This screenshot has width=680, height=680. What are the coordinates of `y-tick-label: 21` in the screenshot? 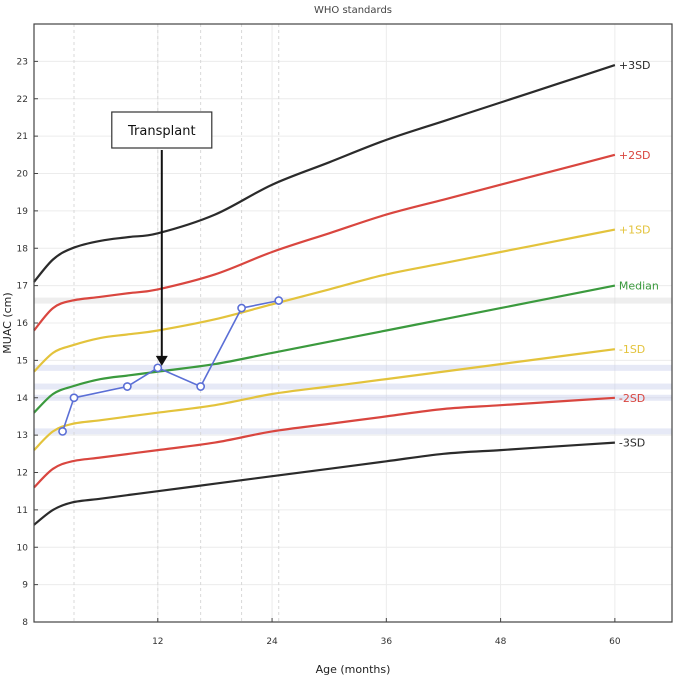 It's located at (22, 137).